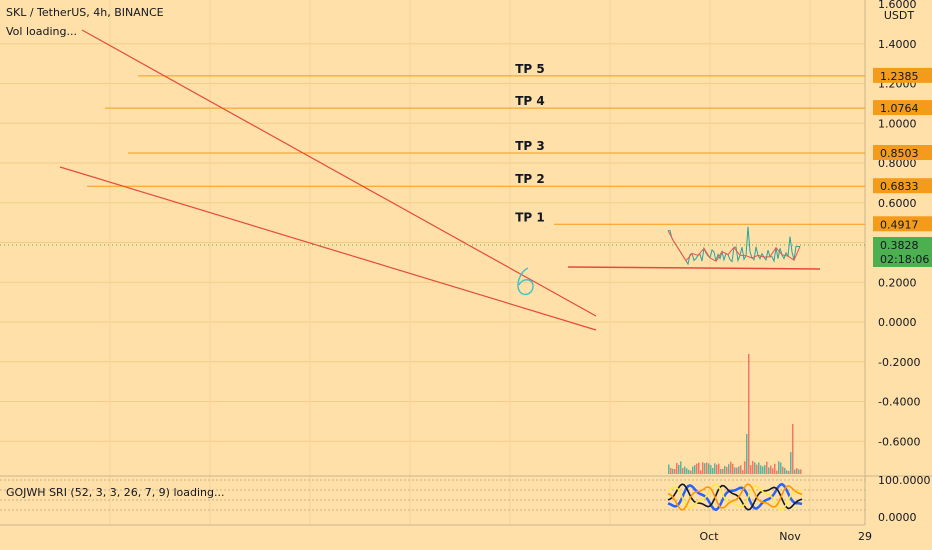 This screenshot has height=550, width=932. Describe the element at coordinates (897, 5) in the screenshot. I see `price-tick-label: 1.6000` at that location.